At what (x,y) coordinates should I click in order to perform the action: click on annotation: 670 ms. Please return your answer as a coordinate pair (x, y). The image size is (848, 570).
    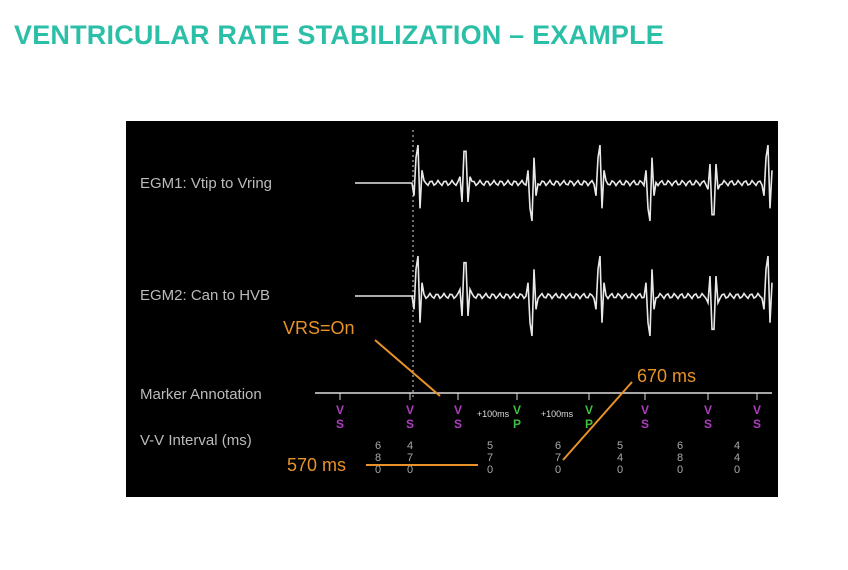
    Looking at the image, I should click on (666, 376).